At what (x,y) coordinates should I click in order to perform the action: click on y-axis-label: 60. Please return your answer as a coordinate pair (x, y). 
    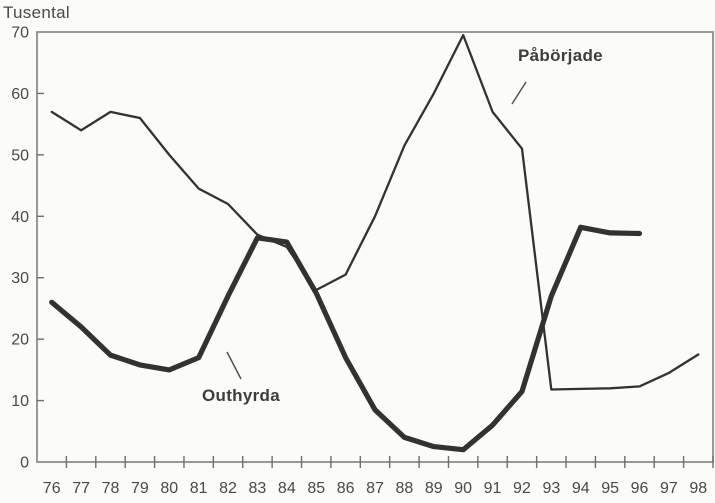
    Looking at the image, I should click on (20, 94).